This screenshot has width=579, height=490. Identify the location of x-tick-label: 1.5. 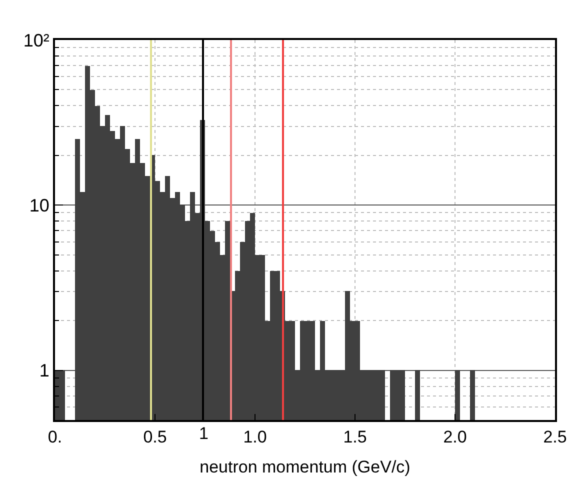
(355, 436).